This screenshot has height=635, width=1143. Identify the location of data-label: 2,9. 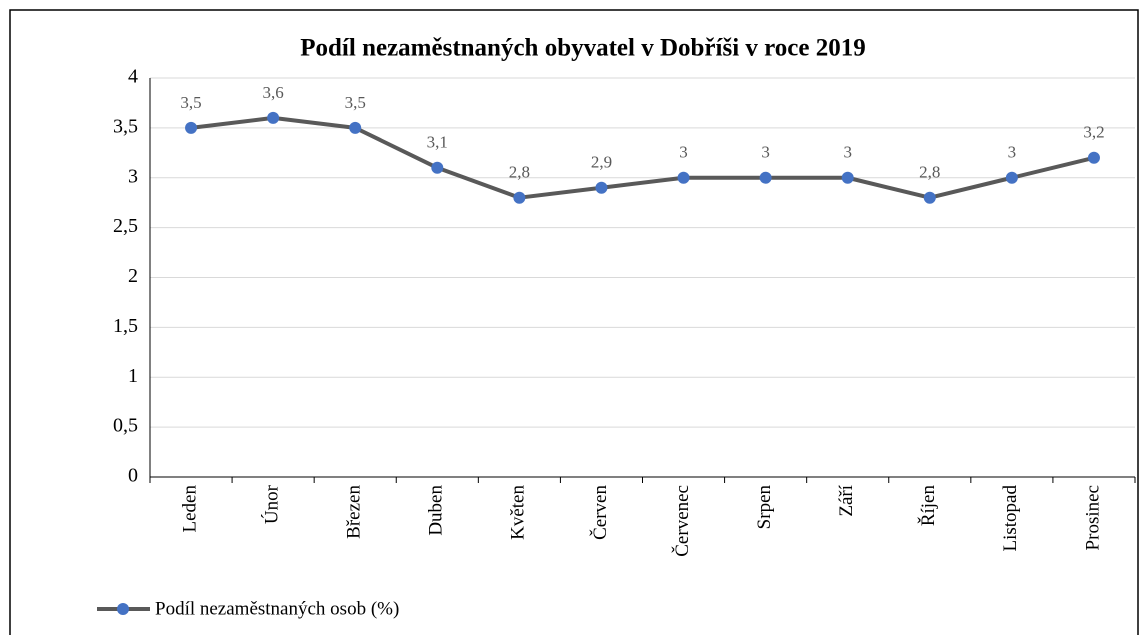
(601, 162).